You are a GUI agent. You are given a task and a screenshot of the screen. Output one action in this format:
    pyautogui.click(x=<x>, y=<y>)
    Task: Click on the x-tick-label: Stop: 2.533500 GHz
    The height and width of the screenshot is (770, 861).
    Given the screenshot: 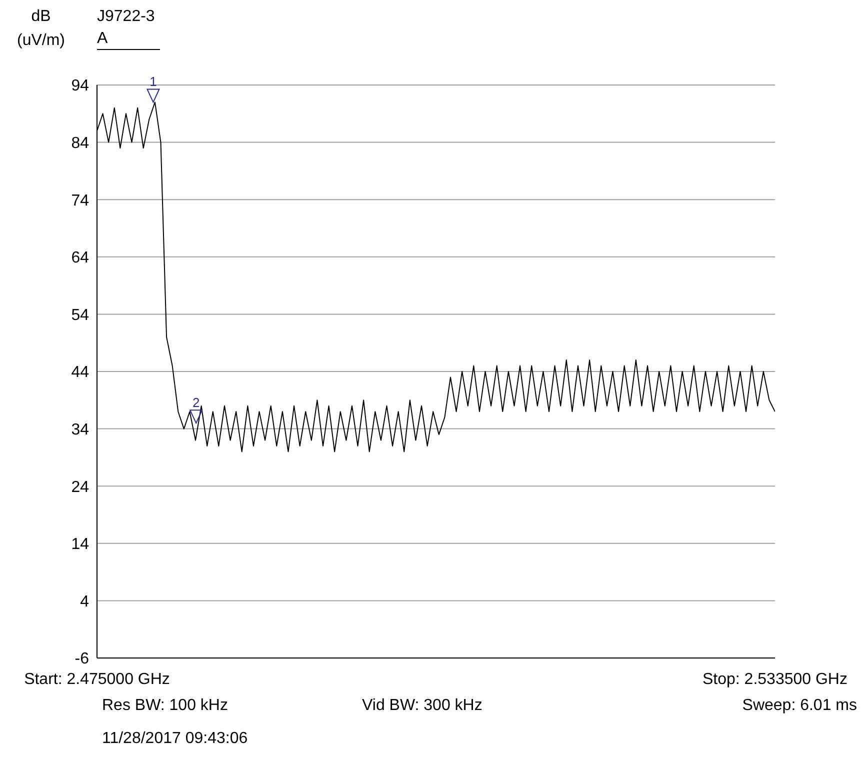 What is the action you would take?
    pyautogui.click(x=775, y=679)
    